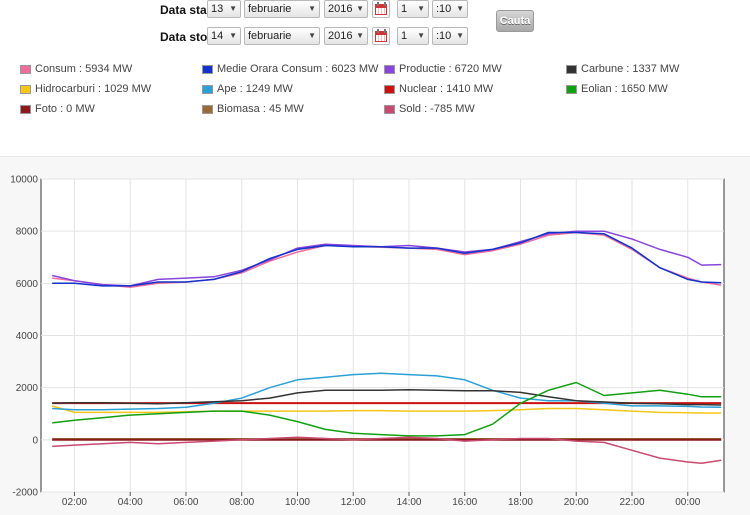 Image resolution: width=750 pixels, height=515 pixels. What do you see at coordinates (340, 9) in the screenshot?
I see `start-year-value: 2016` at bounding box center [340, 9].